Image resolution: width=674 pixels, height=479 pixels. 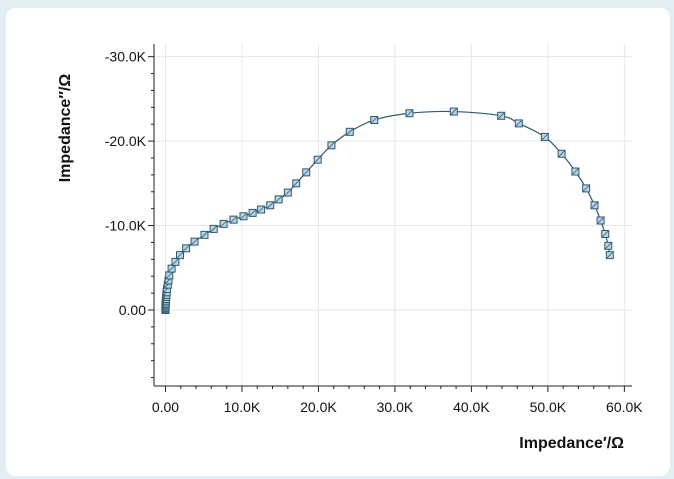 I want to click on x-axis-title: Impedance′/Ω, so click(x=571, y=443).